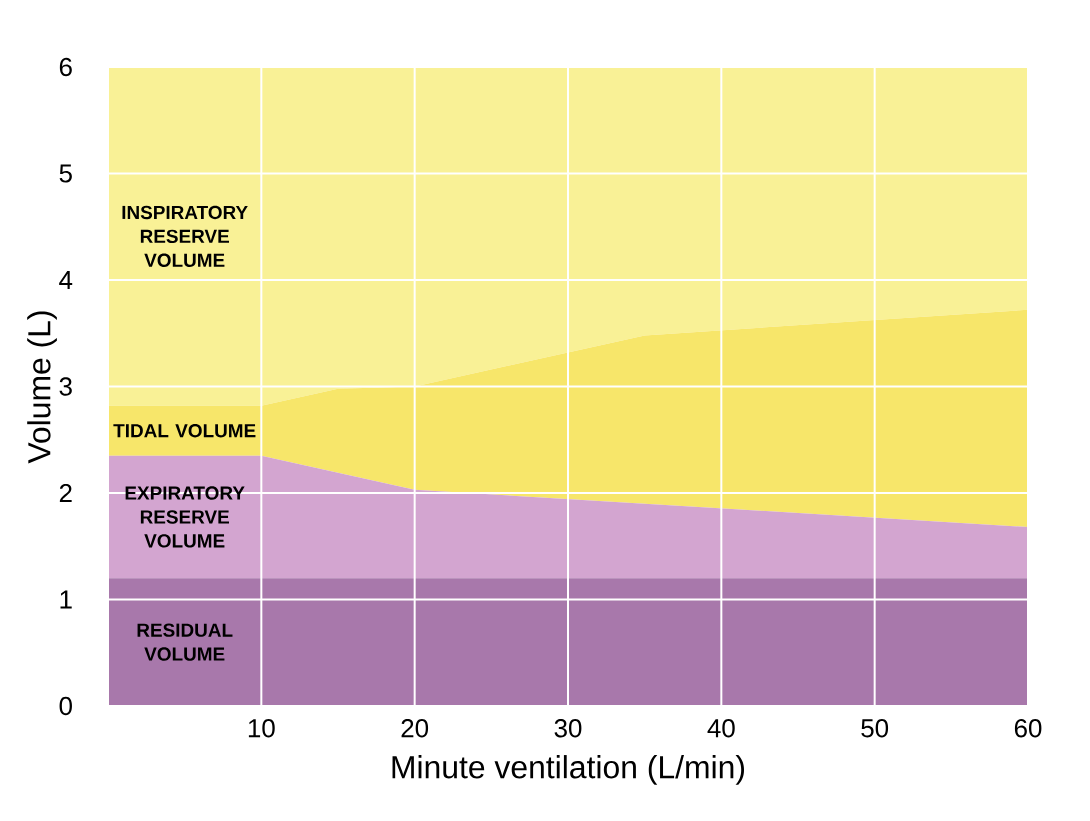 The image size is (1090, 821). Describe the element at coordinates (185, 517) in the screenshot. I see `series-label: EXPIRATORY RESERVE VOLUME` at that location.